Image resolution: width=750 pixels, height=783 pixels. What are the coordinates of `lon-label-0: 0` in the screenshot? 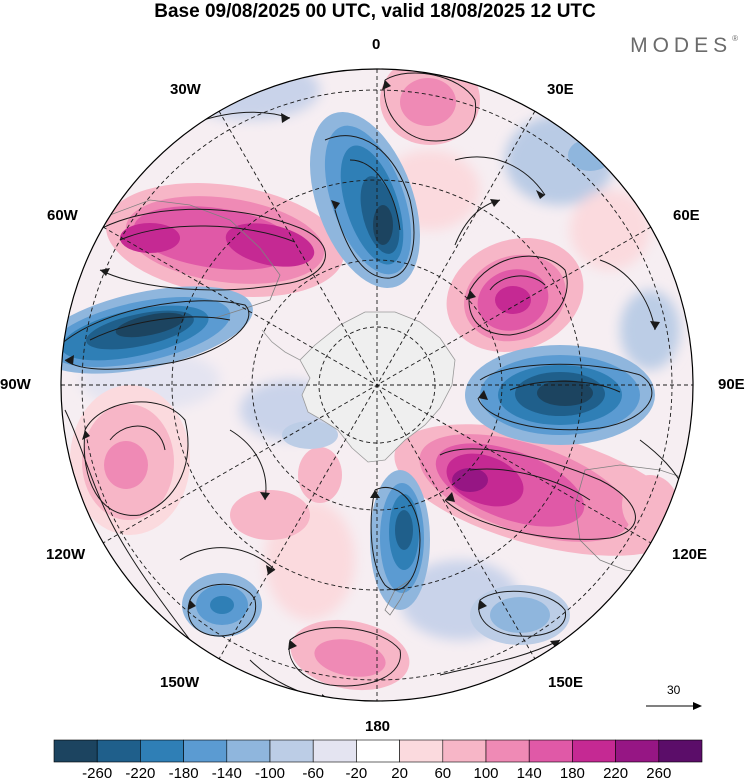 It's located at (376, 44).